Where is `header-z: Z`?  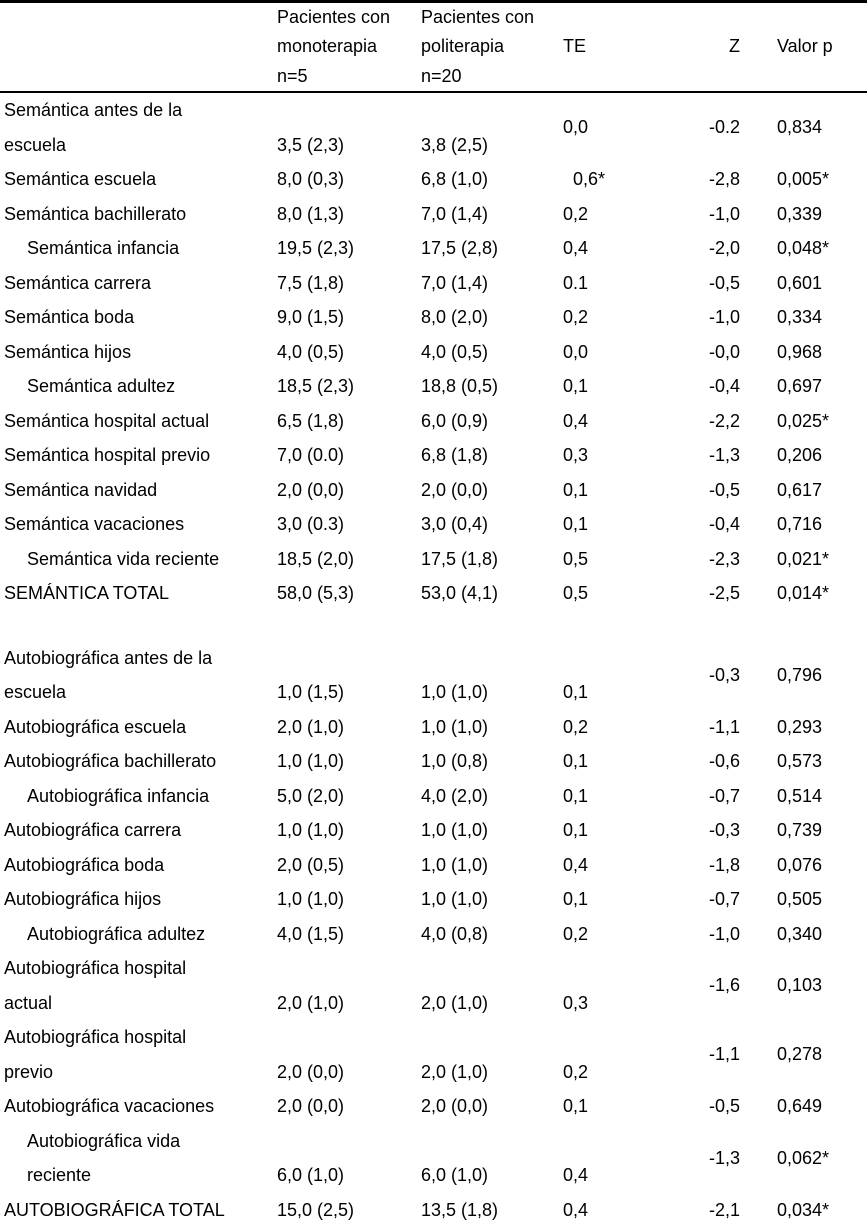
header-z: Z is located at coordinates (709, 46).